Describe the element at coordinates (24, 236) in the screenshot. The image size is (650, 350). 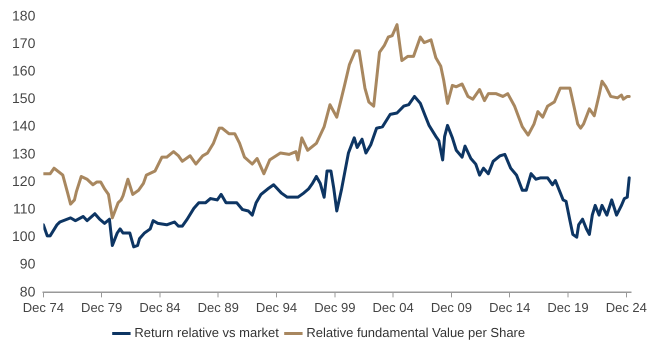
I see `y-tick-label: 100` at that location.